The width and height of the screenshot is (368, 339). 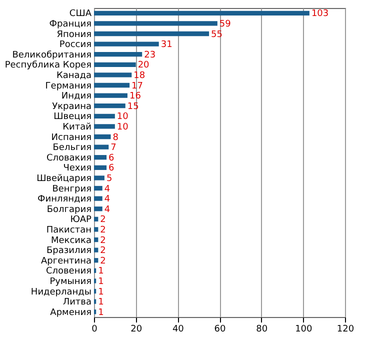 What do you see at coordinates (64, 199) in the screenshot?
I see `y-tick-label: Финляндия` at bounding box center [64, 199].